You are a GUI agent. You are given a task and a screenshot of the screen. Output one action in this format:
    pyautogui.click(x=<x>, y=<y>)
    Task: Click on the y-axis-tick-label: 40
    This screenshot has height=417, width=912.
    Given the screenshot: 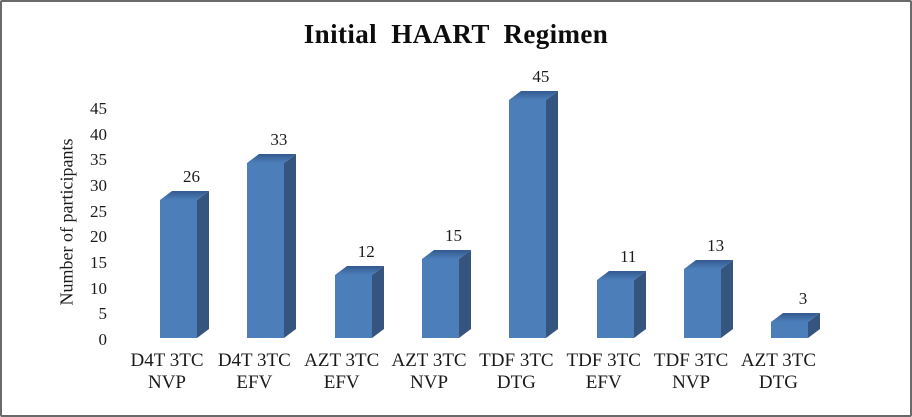 What is the action you would take?
    pyautogui.click(x=98, y=134)
    